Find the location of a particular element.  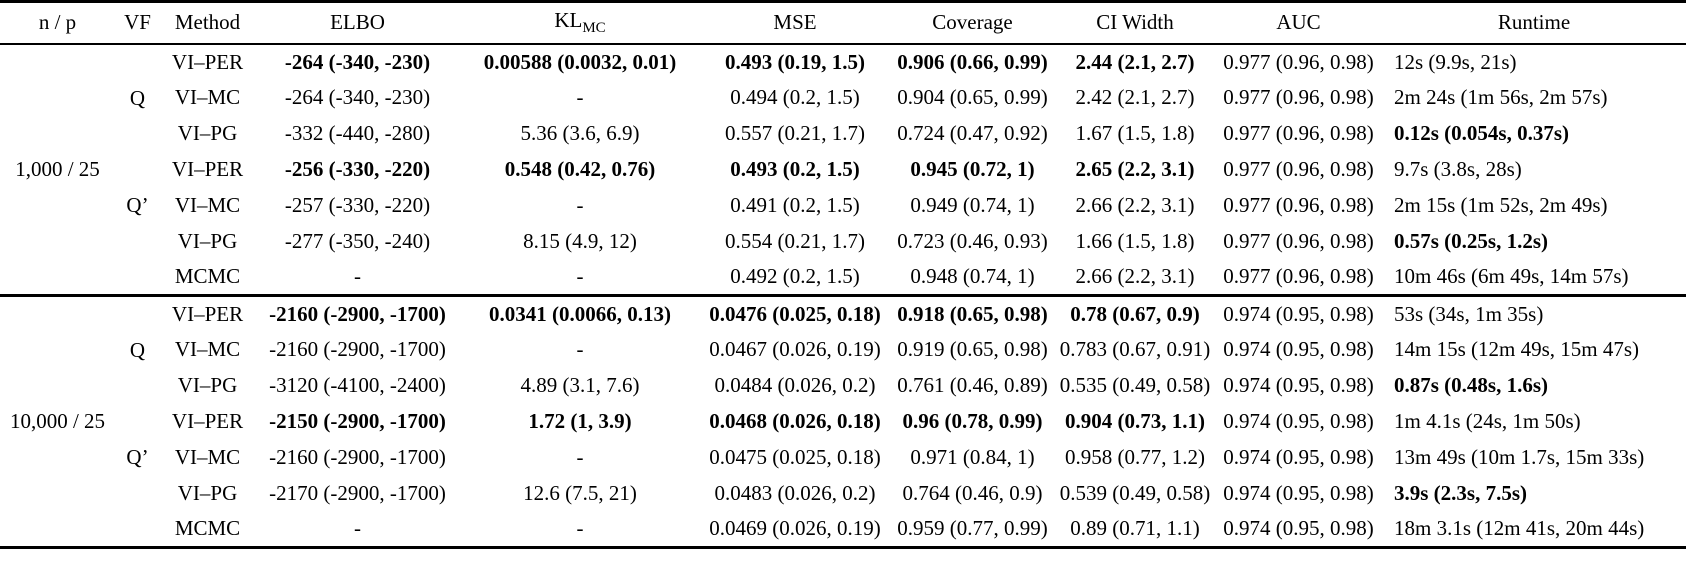

row-group-label: 10,000 / 25 is located at coordinates (57, 421).